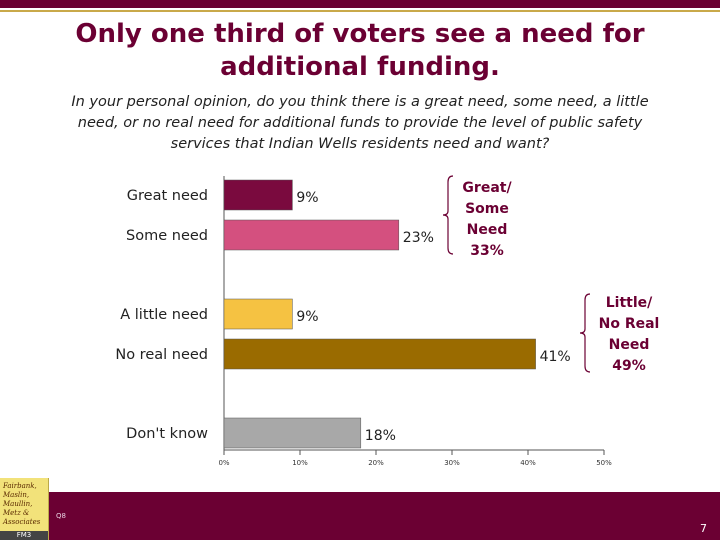 The height and width of the screenshot is (540, 720). I want to click on annotation-line: Some, so click(487, 209).